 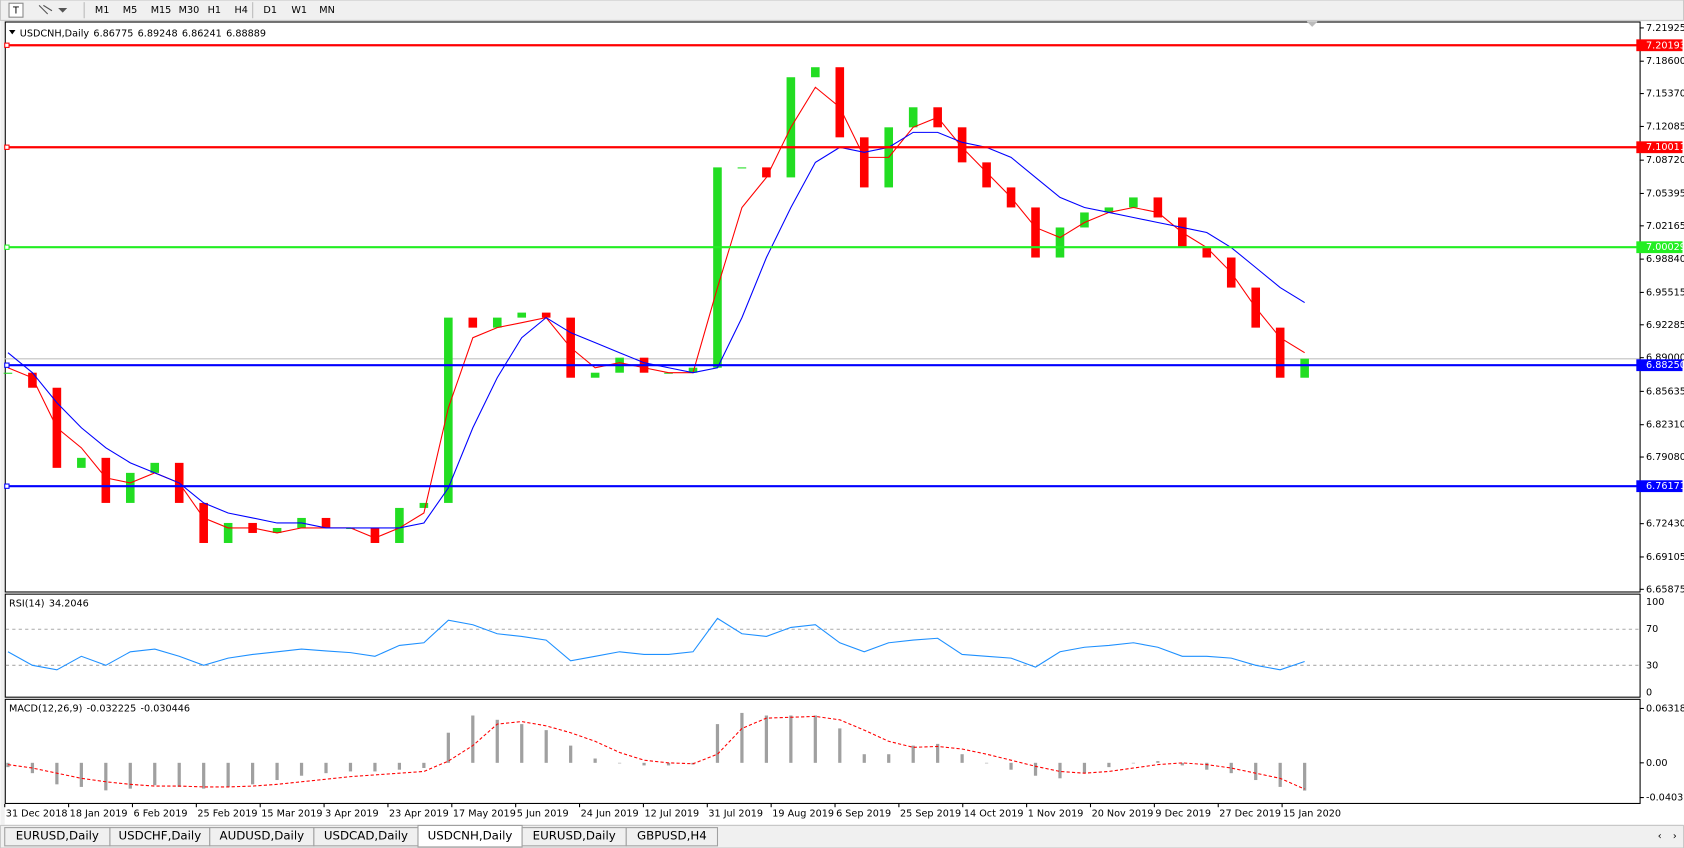 What do you see at coordinates (327, 10) in the screenshot?
I see `timeframe-button: MN` at bounding box center [327, 10].